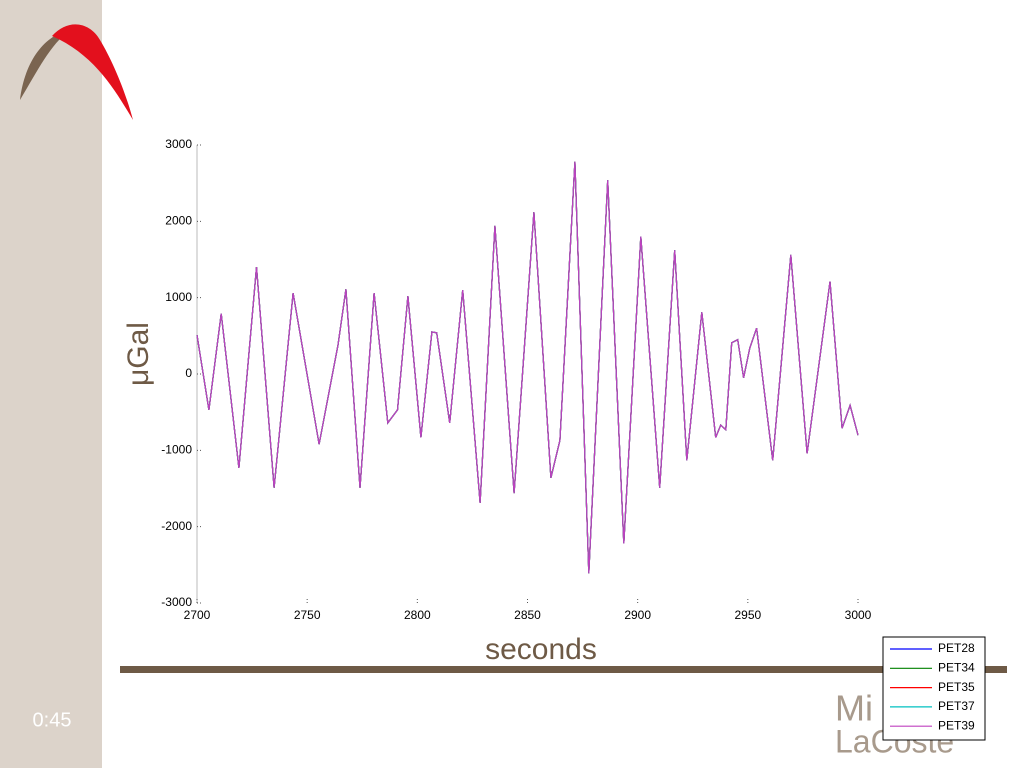  What do you see at coordinates (563, 669) in the screenshot?
I see `divider` at bounding box center [563, 669].